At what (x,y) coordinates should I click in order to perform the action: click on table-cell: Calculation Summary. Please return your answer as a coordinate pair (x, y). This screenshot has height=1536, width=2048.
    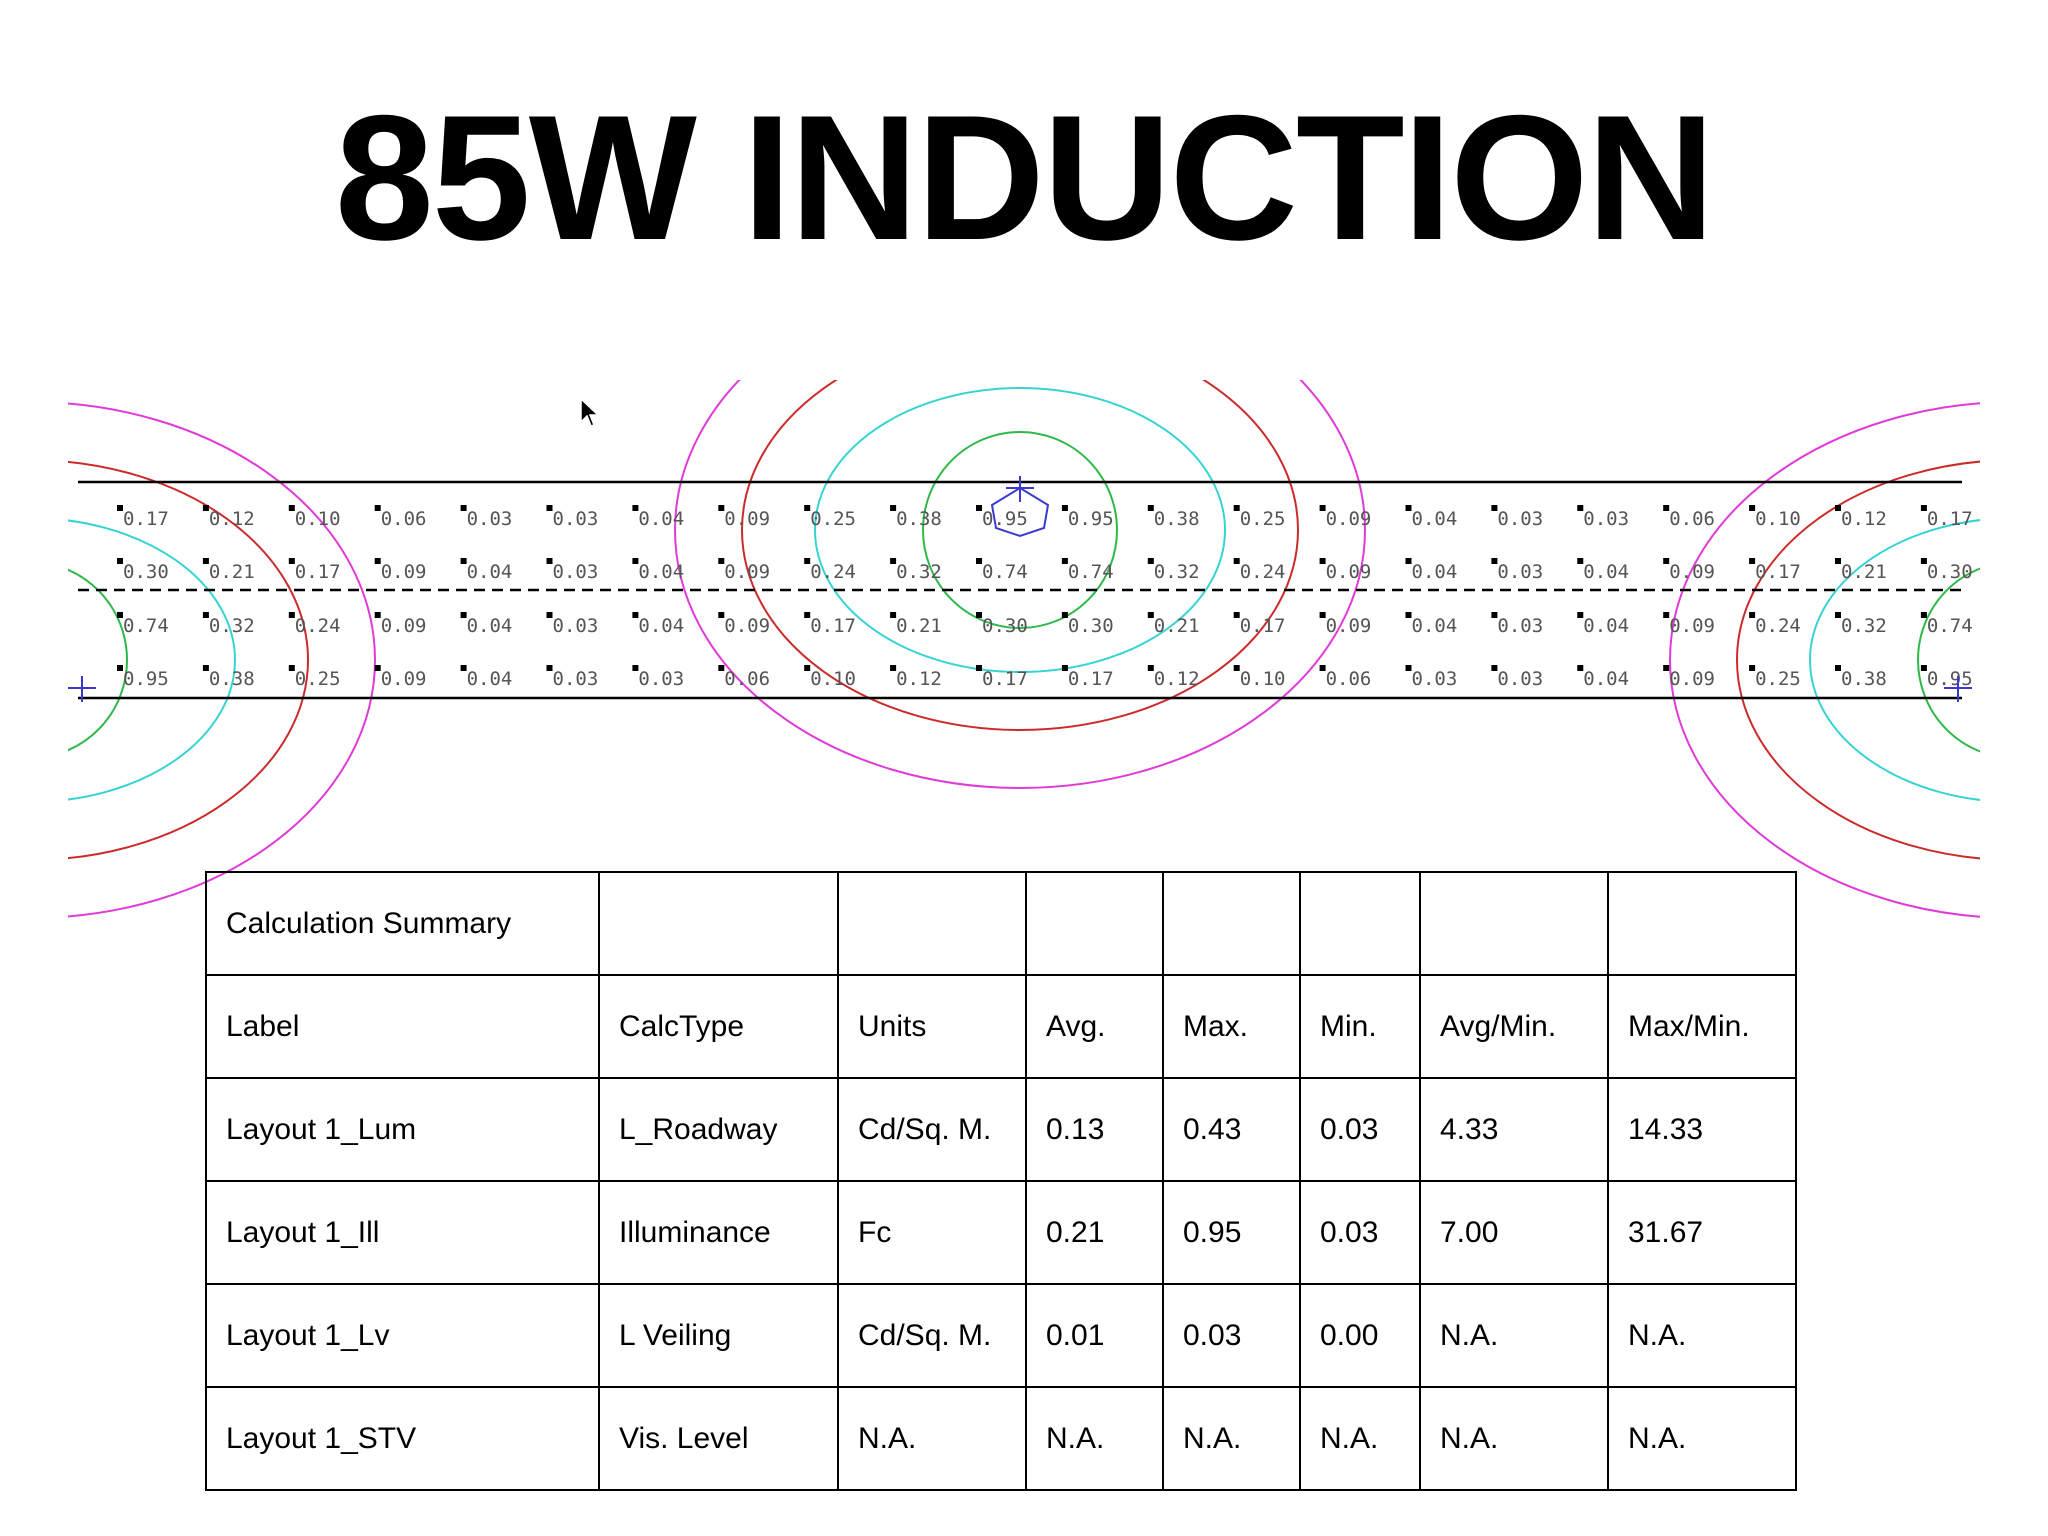
    Looking at the image, I should click on (402, 923).